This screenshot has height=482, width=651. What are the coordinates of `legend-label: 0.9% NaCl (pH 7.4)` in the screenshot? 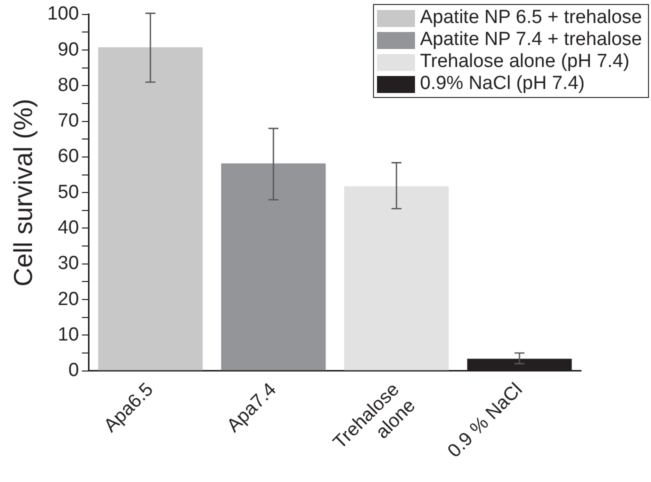 It's located at (502, 84).